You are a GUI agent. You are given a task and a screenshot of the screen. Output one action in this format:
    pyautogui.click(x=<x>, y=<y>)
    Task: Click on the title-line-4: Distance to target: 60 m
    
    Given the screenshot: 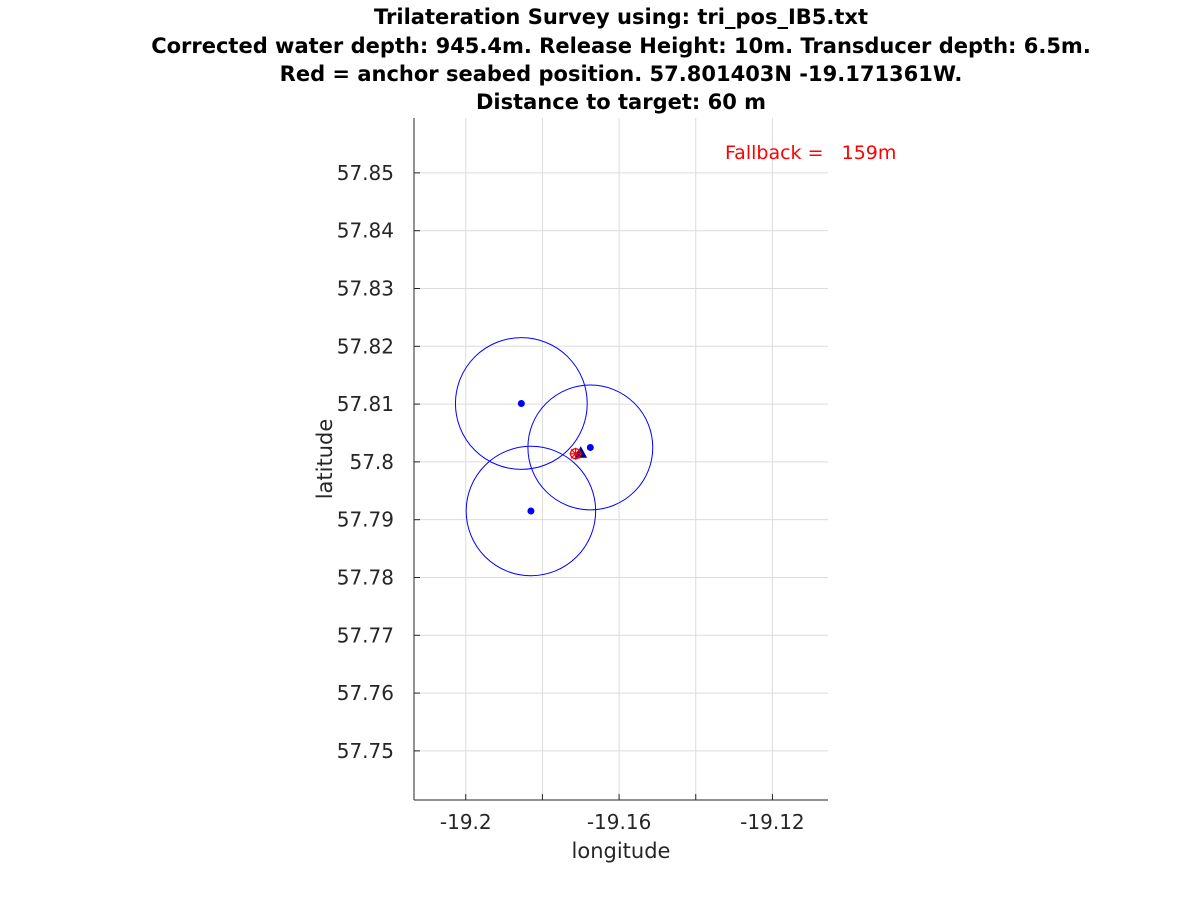 What is the action you would take?
    pyautogui.click(x=621, y=102)
    